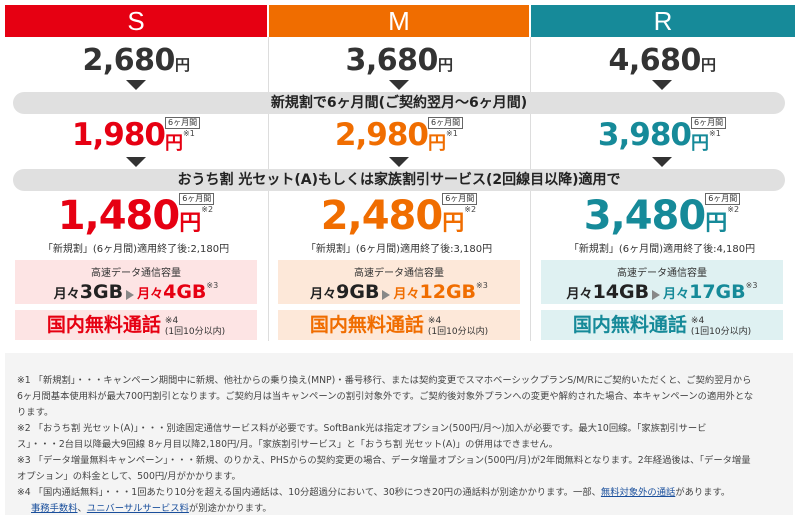  Describe the element at coordinates (662, 292) in the screenshot. I see `data-capacity-value: 月々14GB 月々17GB※3` at that location.